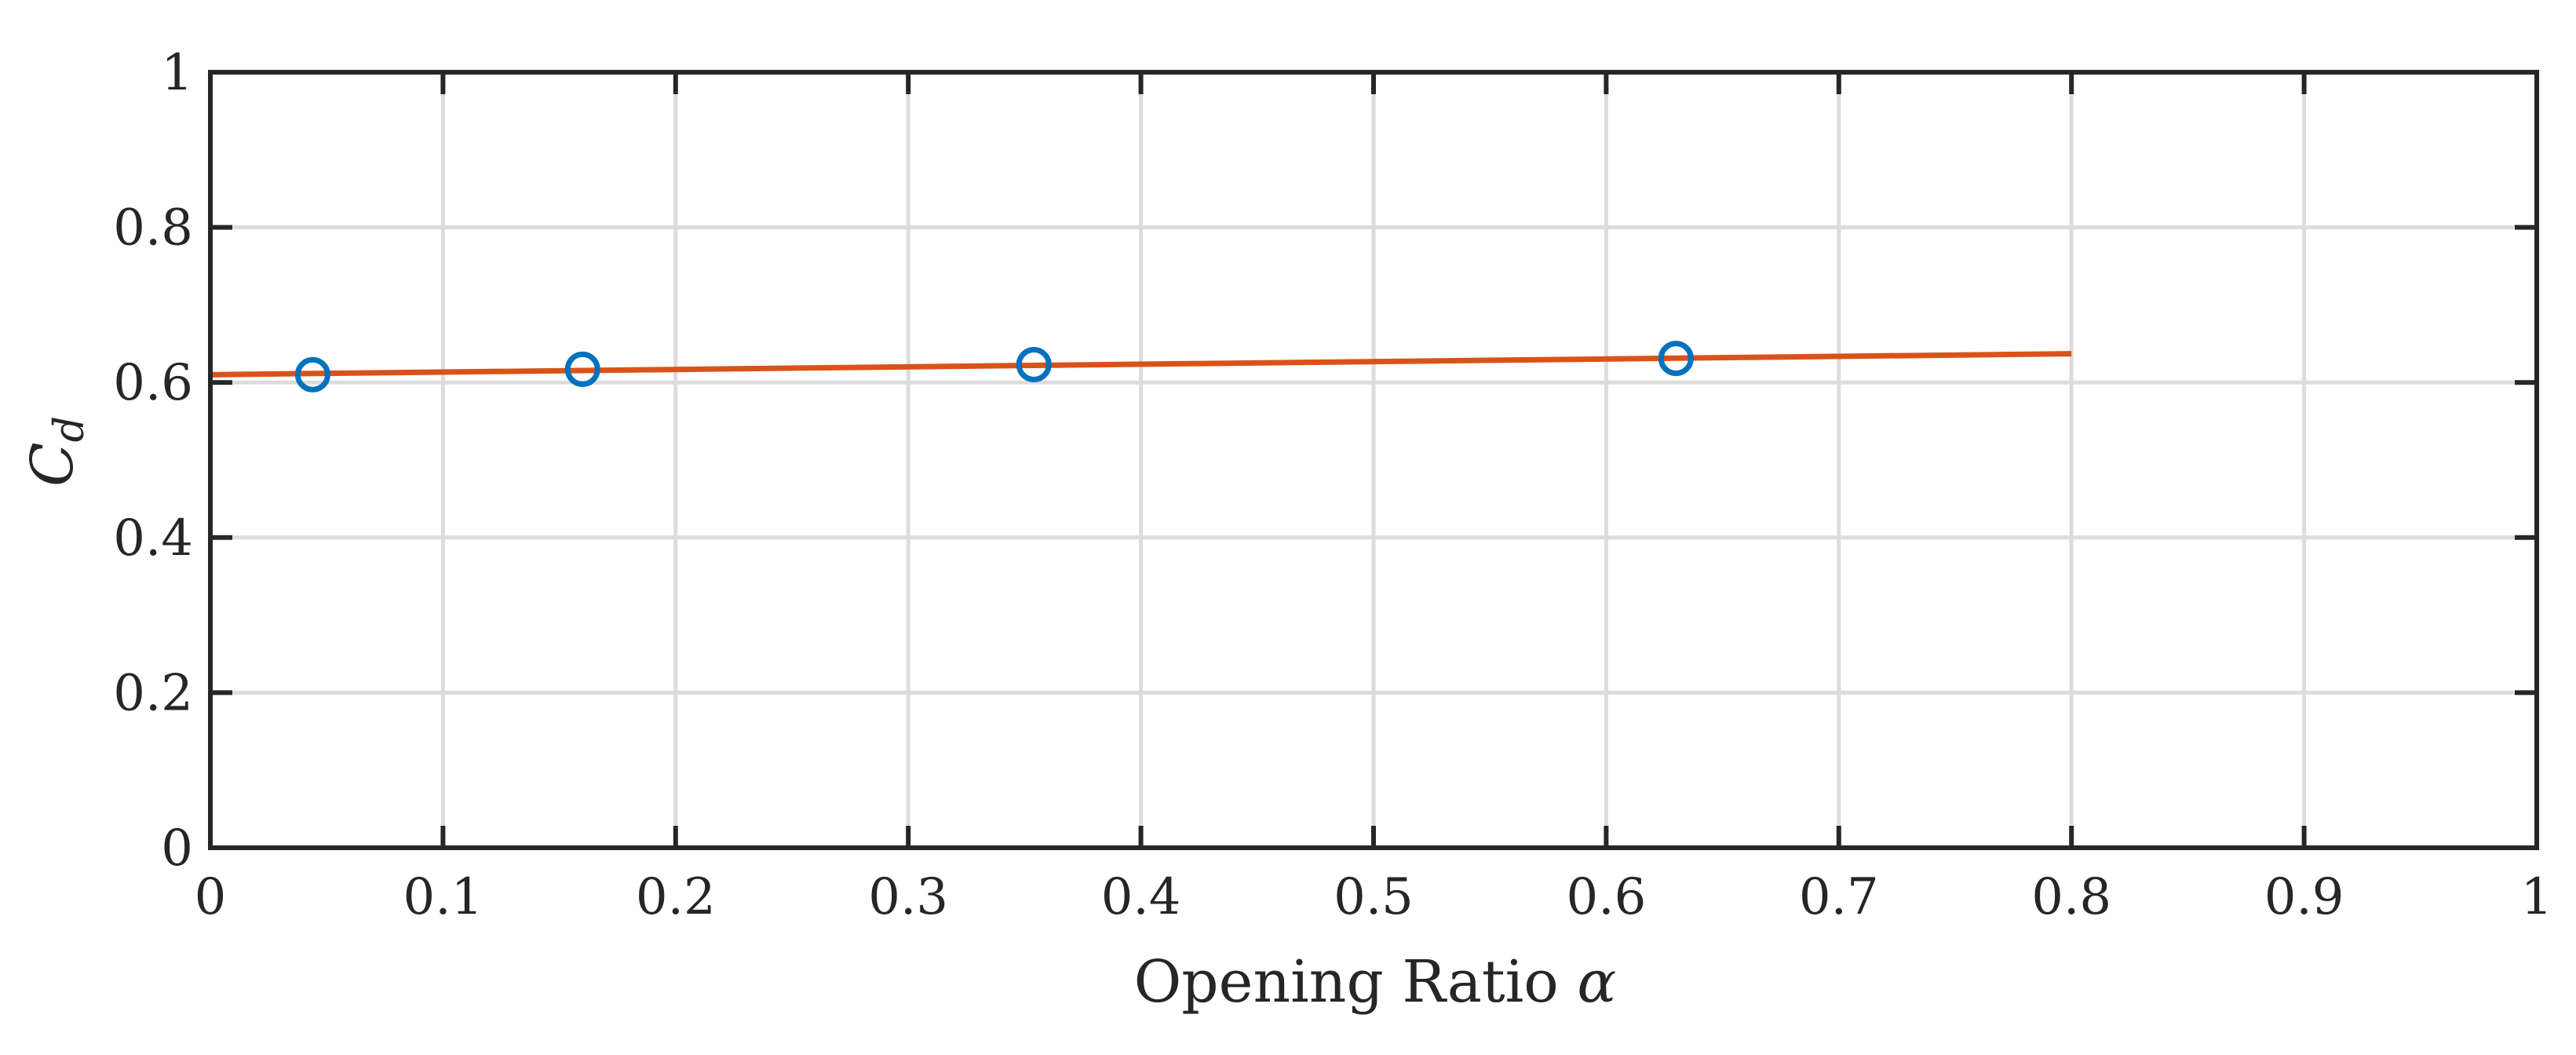 Image resolution: width=2576 pixels, height=1055 pixels. What do you see at coordinates (211, 897) in the screenshot?
I see `x-tick-label: 0` at bounding box center [211, 897].